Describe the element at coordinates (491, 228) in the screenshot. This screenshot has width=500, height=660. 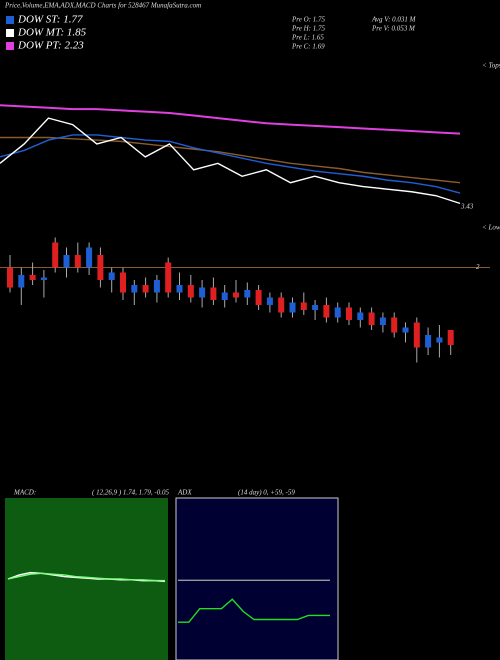
I see `annotation: < Lows` at that location.